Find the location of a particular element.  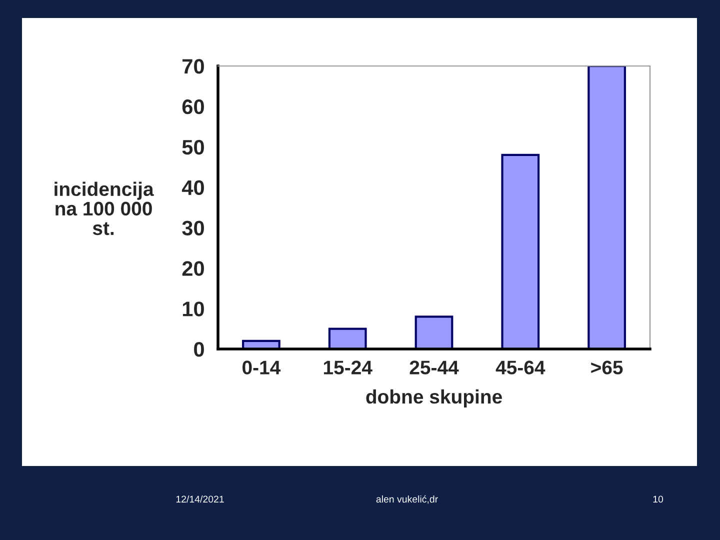

y-tick-label: 20 is located at coordinates (193, 268).